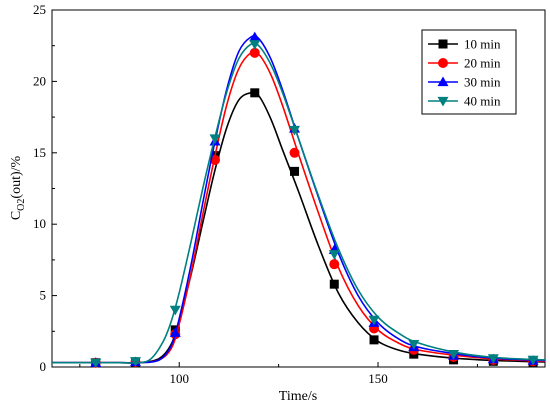 This screenshot has width=550, height=412. I want to click on x-axis-label: Time/s, so click(298, 396).